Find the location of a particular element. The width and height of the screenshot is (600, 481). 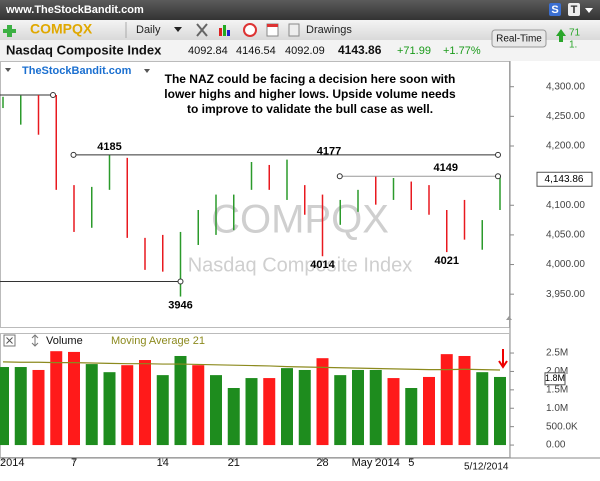

quote-open: 4092.84 is located at coordinates (208, 51).